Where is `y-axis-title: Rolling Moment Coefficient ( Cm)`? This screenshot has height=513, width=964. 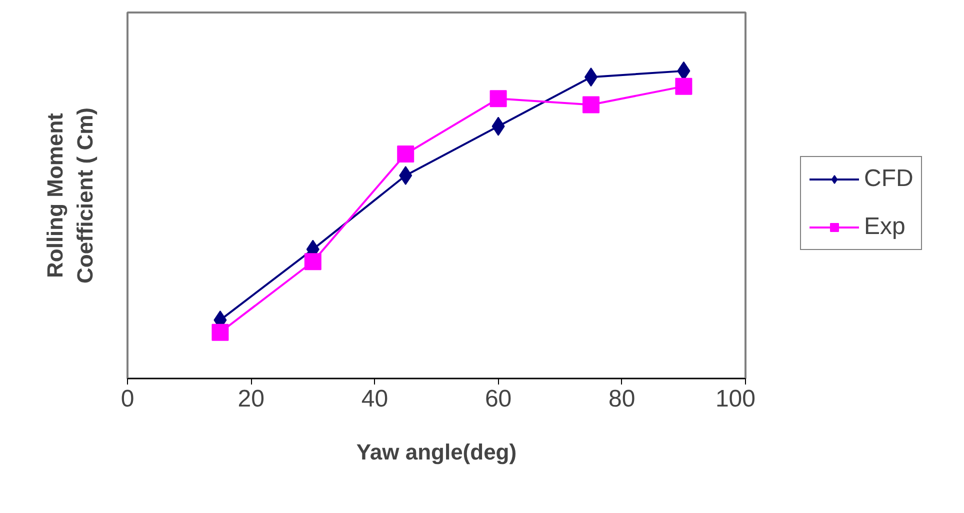
y-axis-title: Rolling Moment Coefficient ( Cm) is located at coordinates (70, 196).